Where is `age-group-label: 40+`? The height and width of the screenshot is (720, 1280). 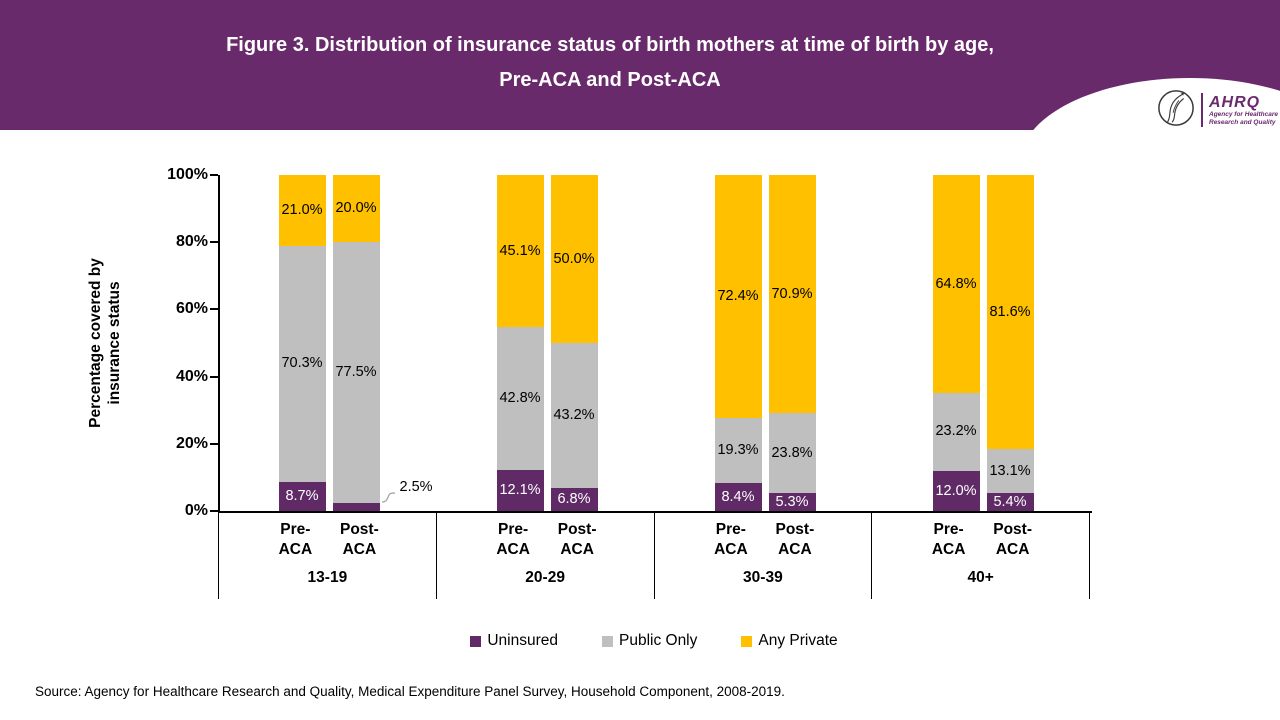 age-group-label: 40+ is located at coordinates (980, 577).